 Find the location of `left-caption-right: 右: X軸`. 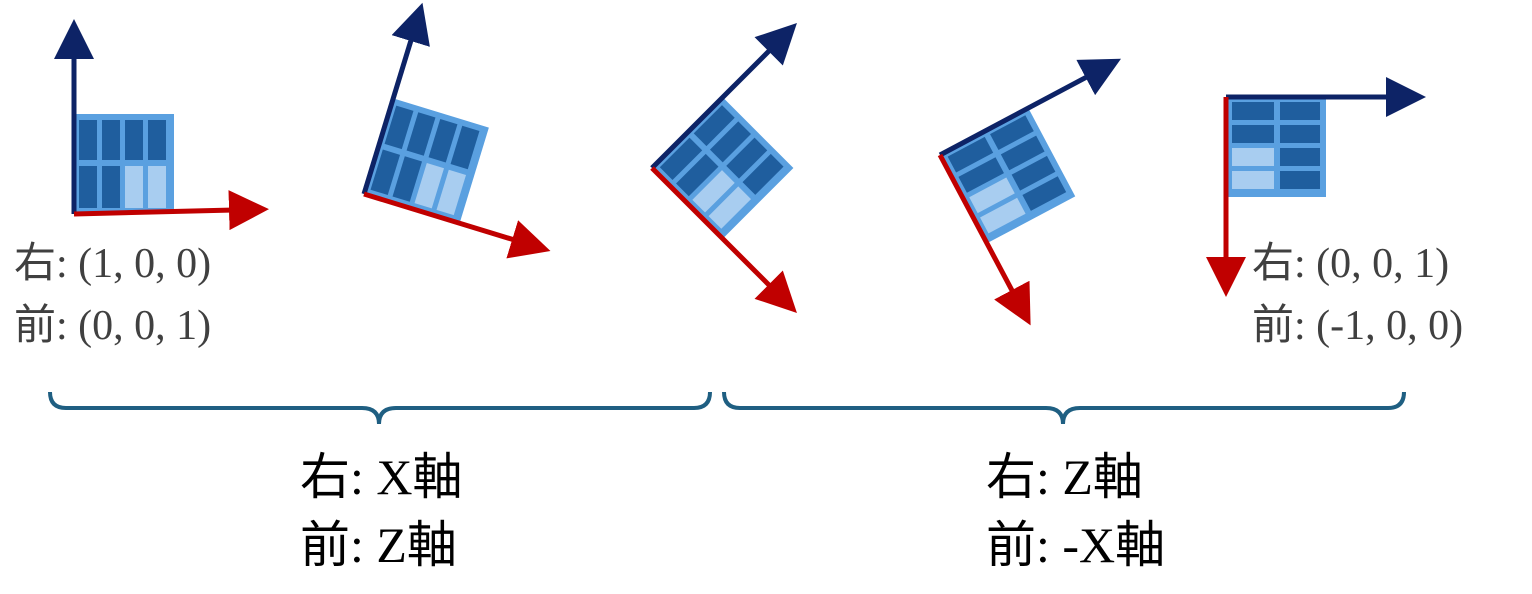

left-caption-right: 右: X軸 is located at coordinates (381, 477).